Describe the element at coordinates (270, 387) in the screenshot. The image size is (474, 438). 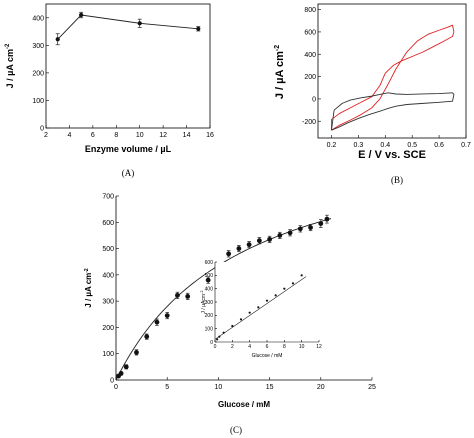
I see `x-tick-label: 15` at that location.